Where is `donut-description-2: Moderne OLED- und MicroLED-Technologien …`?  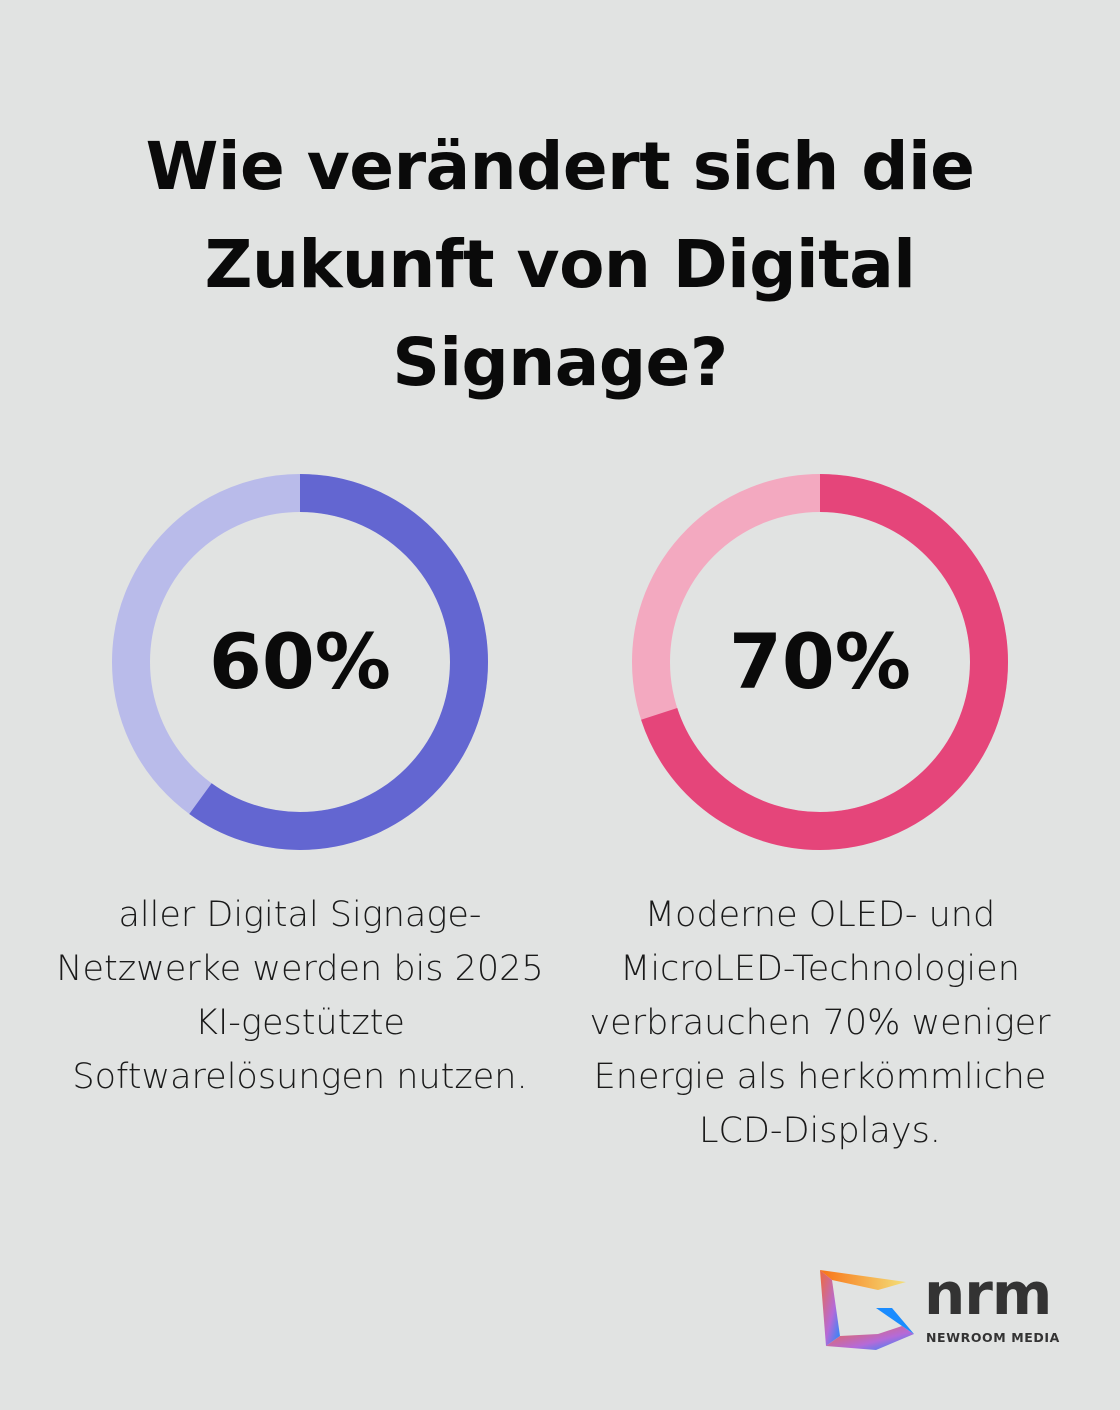
donut-description-2: Moderne OLED- und MicroLED-Technologien … is located at coordinates (820, 1023).